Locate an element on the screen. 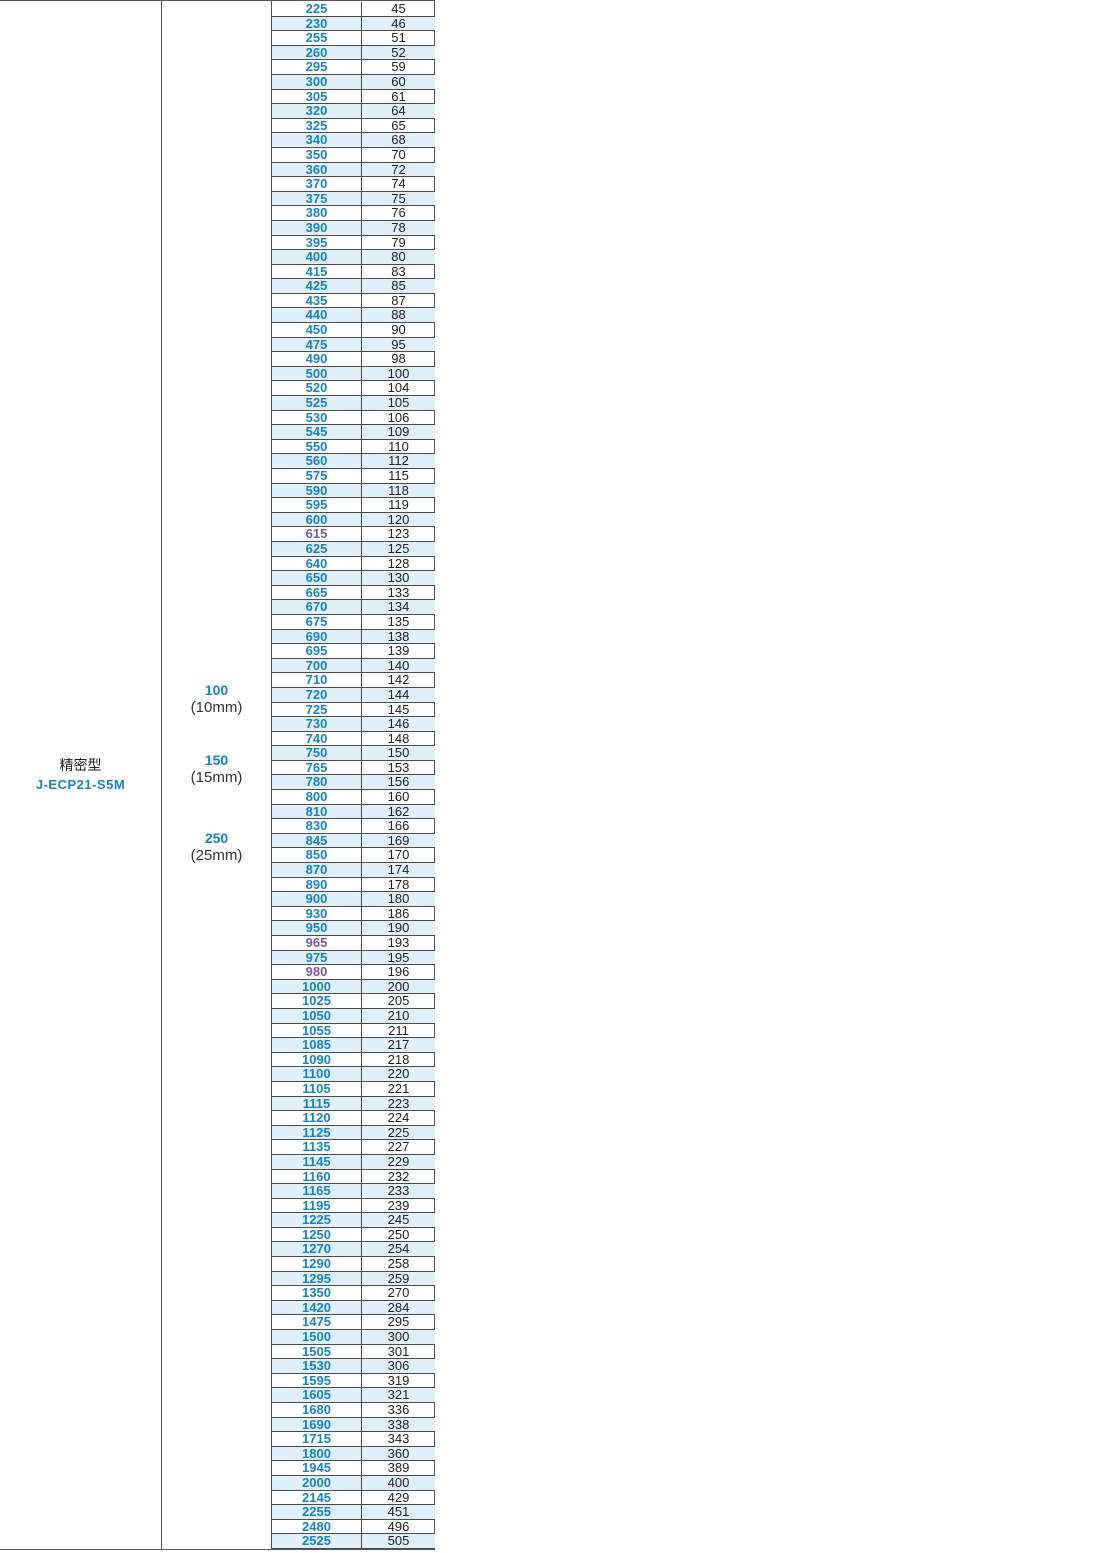 The height and width of the screenshot is (1553, 1110). teeth-count: 178 is located at coordinates (398, 884).